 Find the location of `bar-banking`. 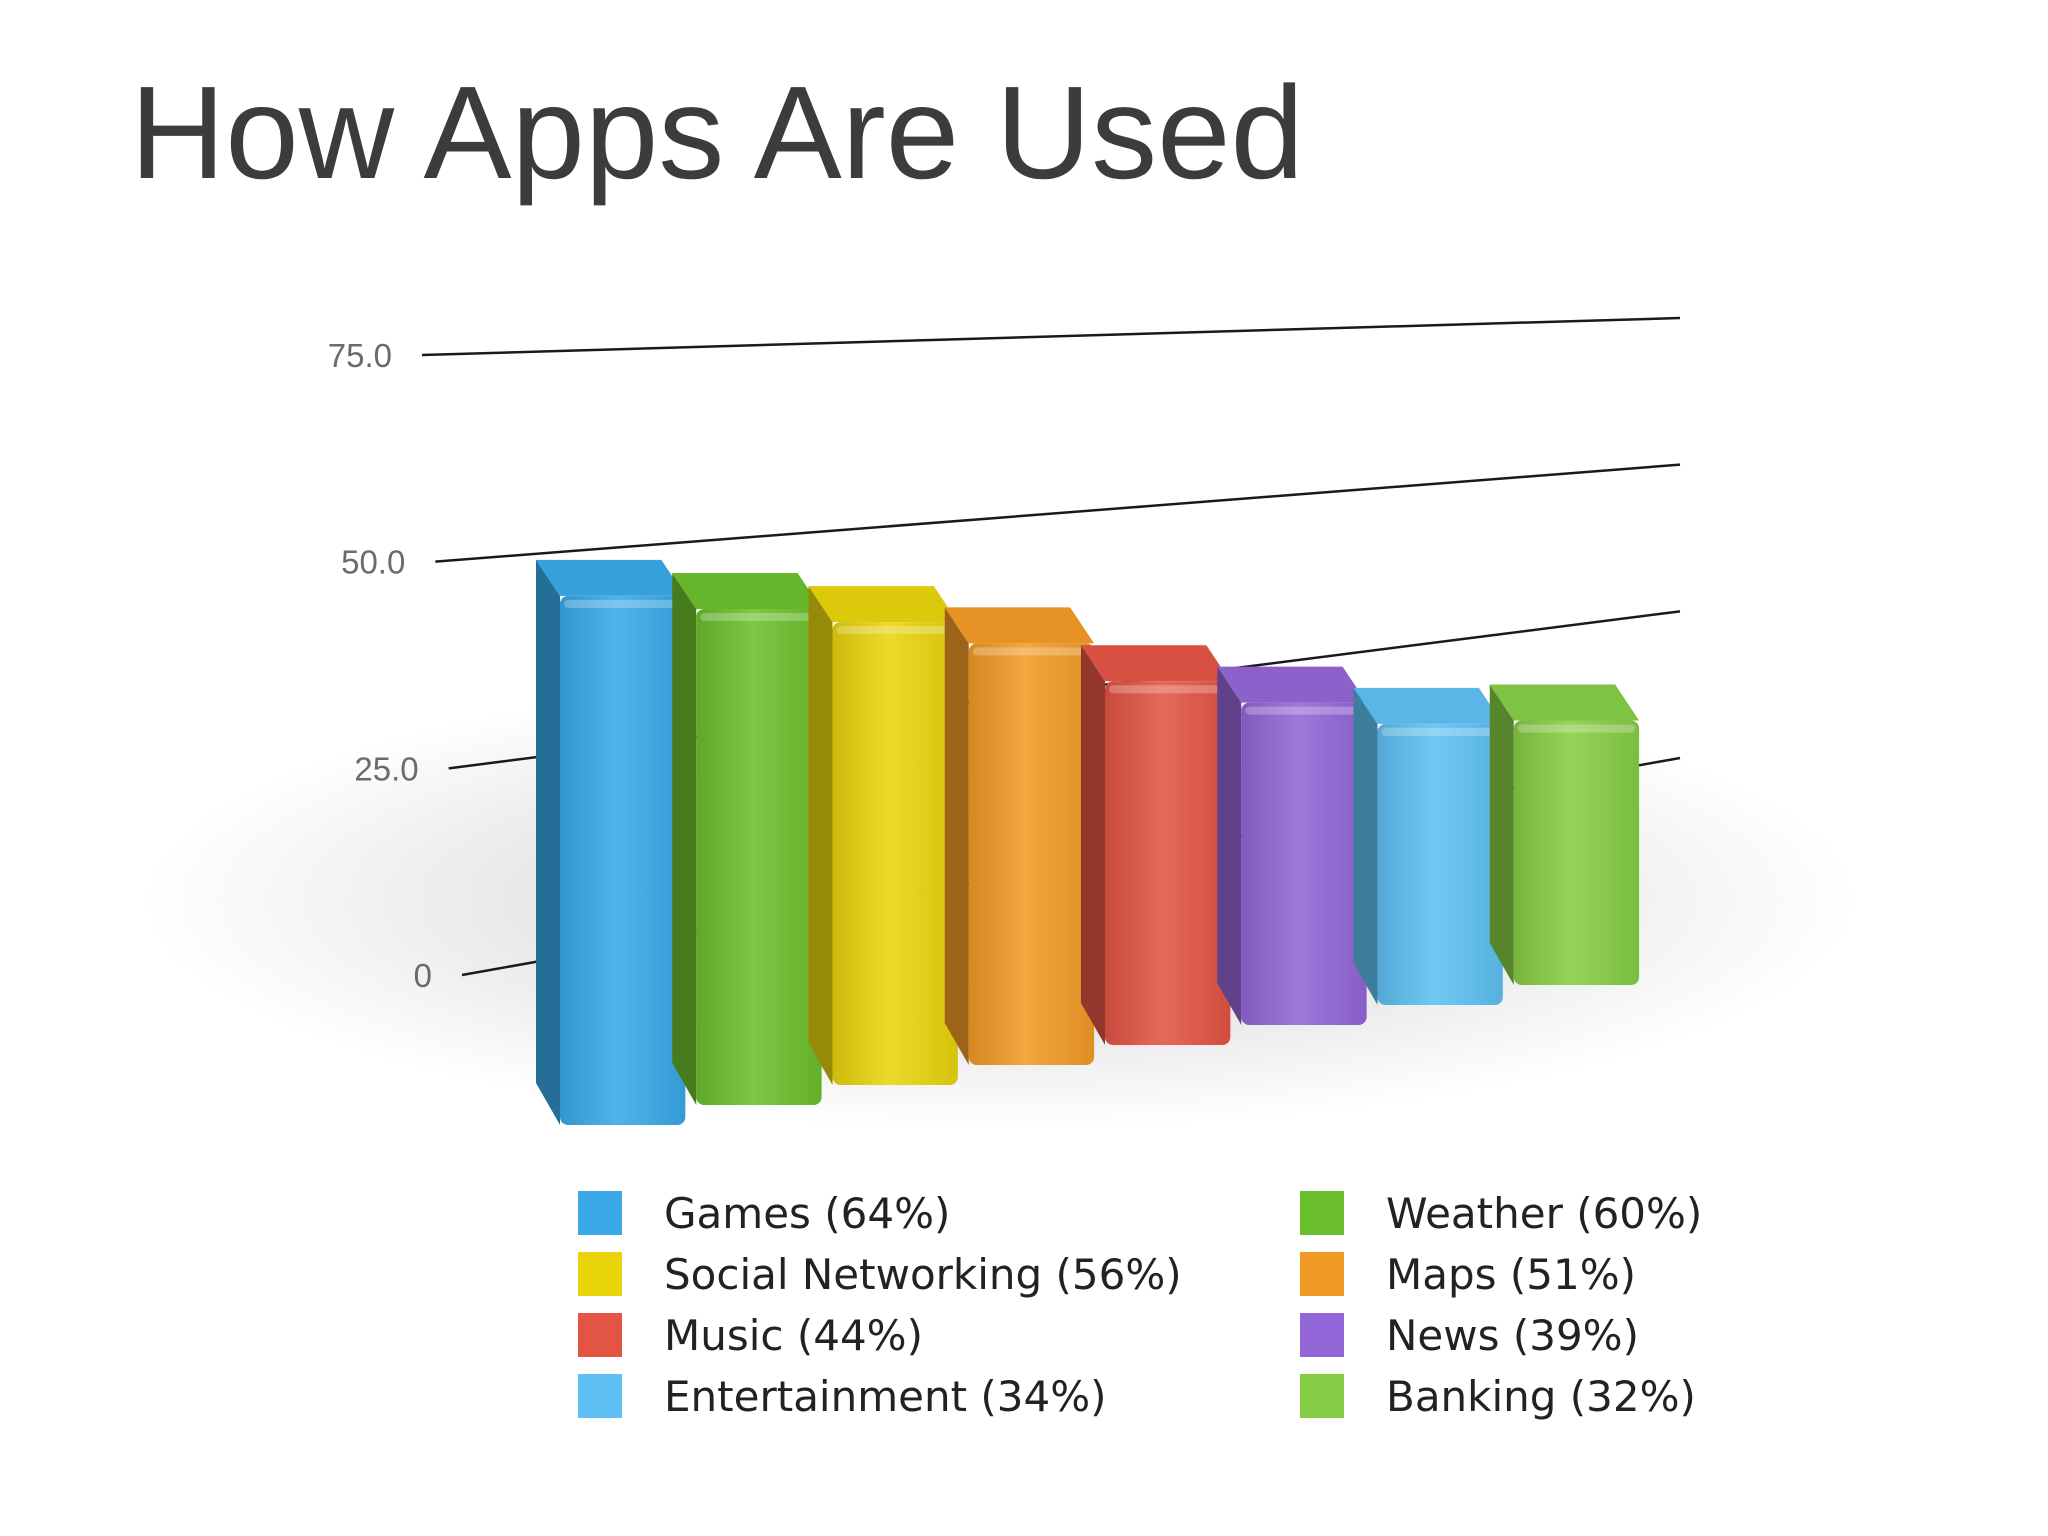

bar-banking is located at coordinates (1564, 834).